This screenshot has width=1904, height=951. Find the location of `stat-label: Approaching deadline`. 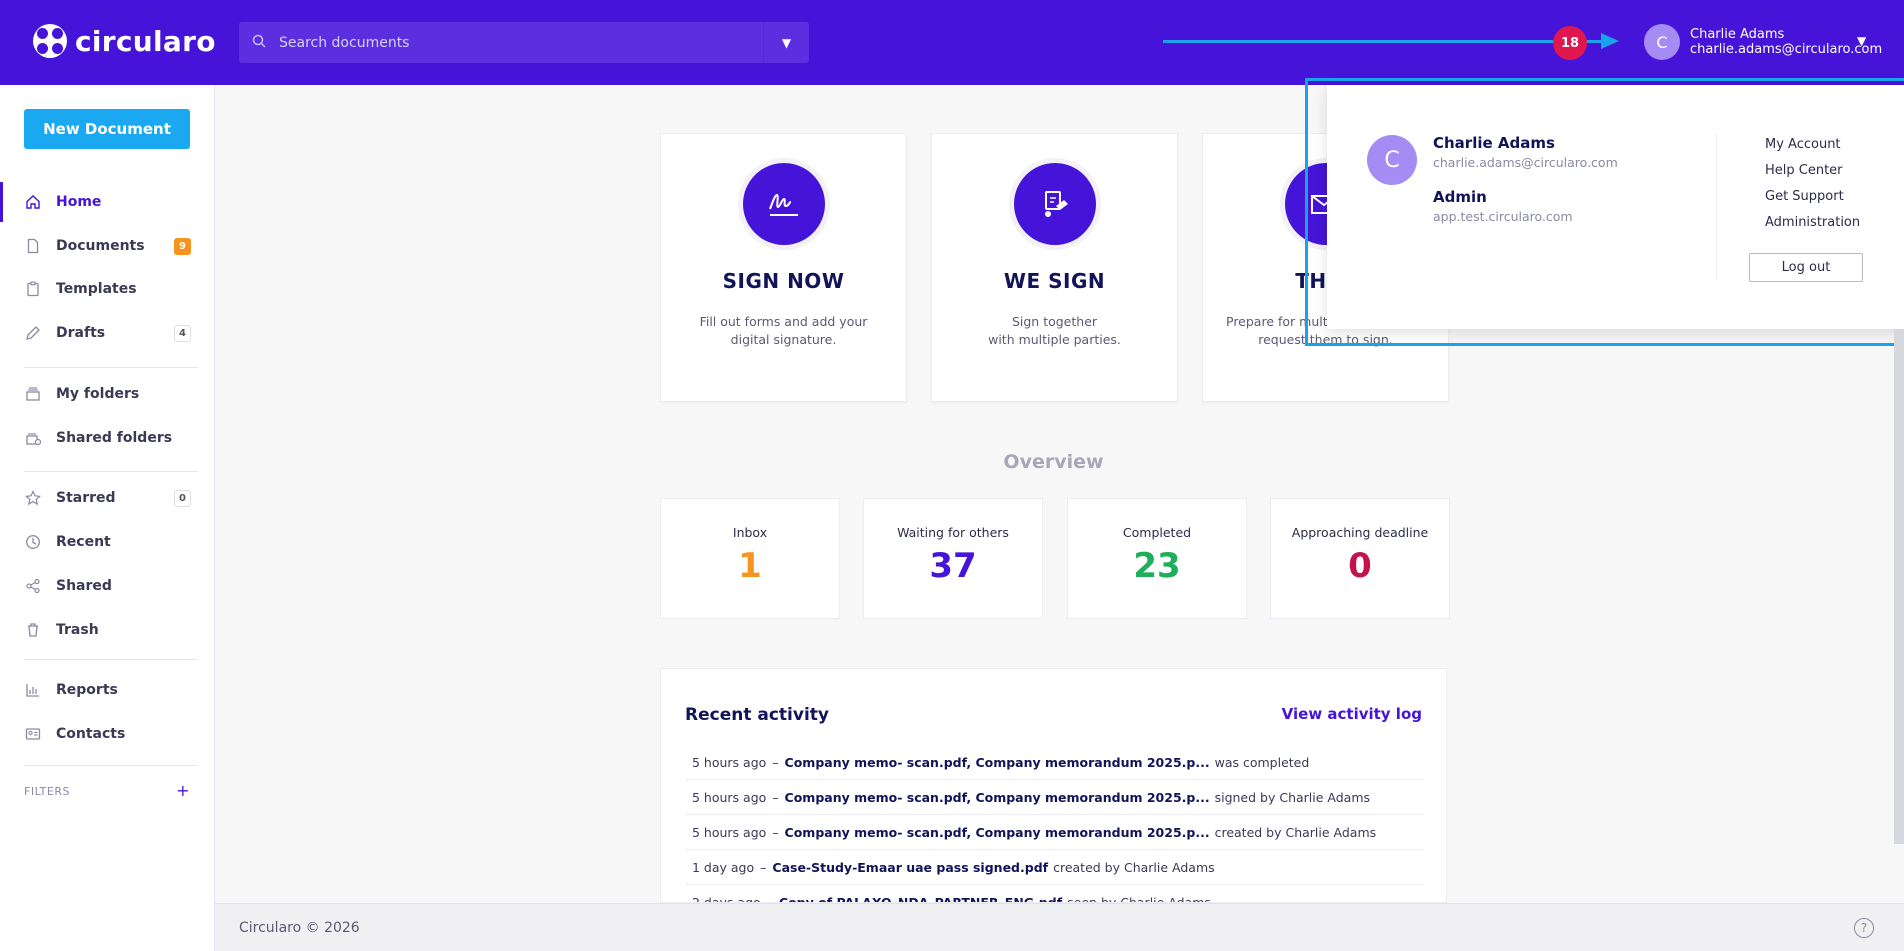

stat-label: Approaching deadline is located at coordinates (1360, 532).